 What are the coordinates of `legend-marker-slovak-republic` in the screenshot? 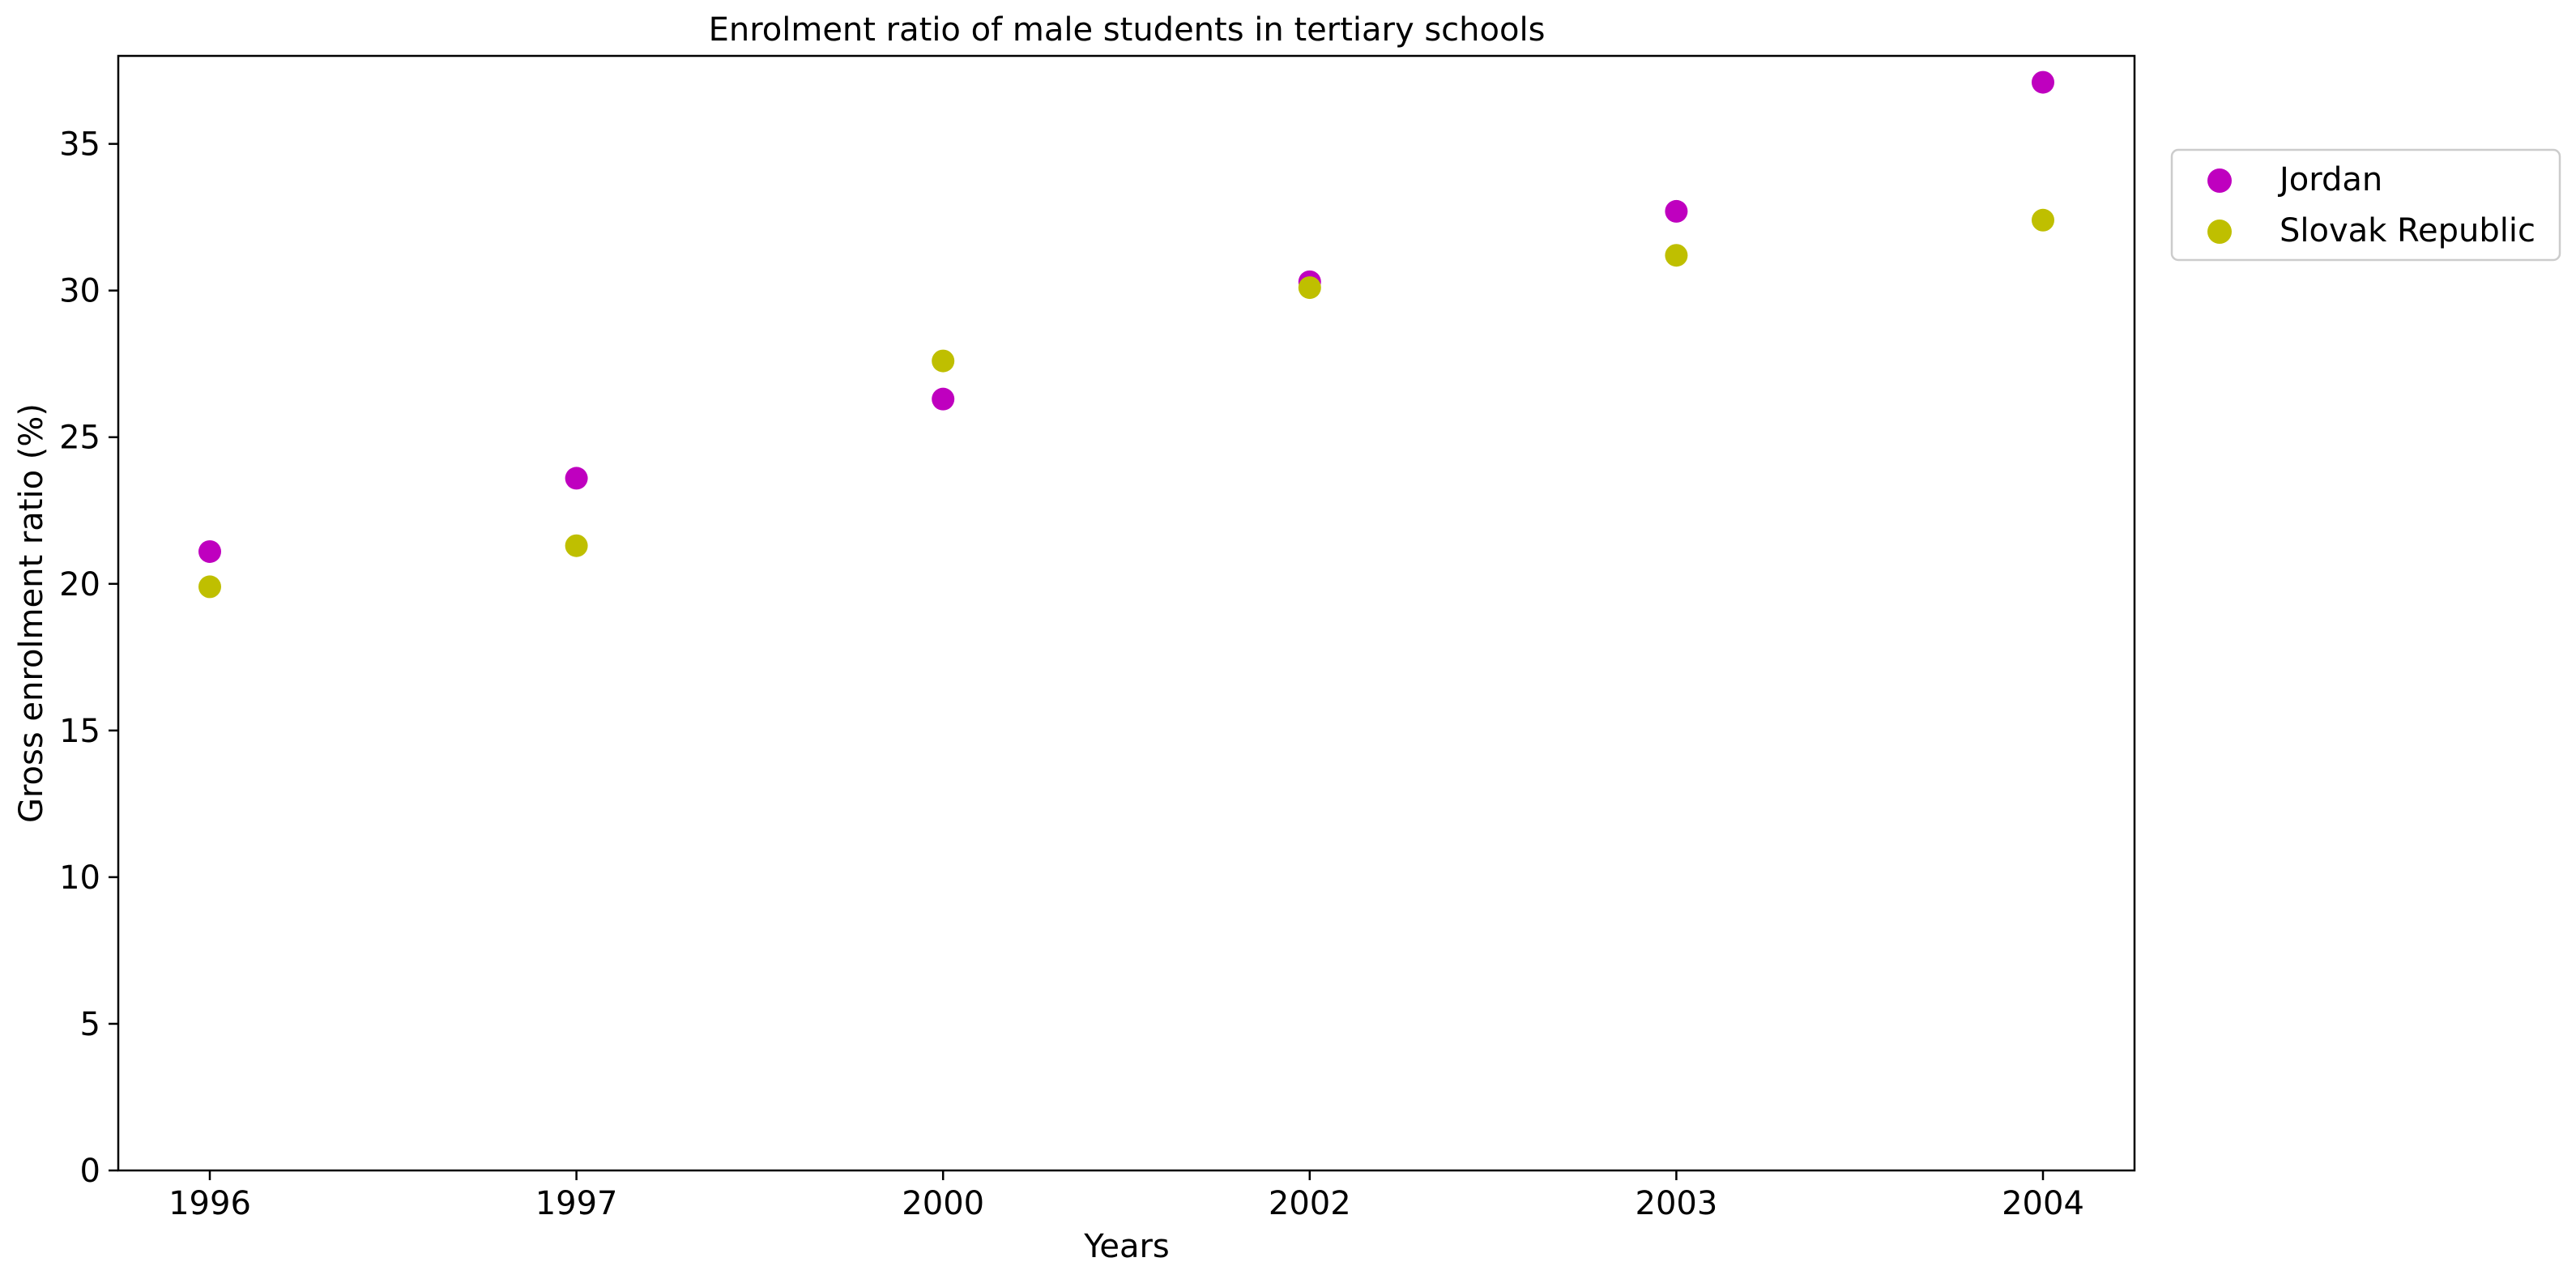 It's located at (2219, 232).